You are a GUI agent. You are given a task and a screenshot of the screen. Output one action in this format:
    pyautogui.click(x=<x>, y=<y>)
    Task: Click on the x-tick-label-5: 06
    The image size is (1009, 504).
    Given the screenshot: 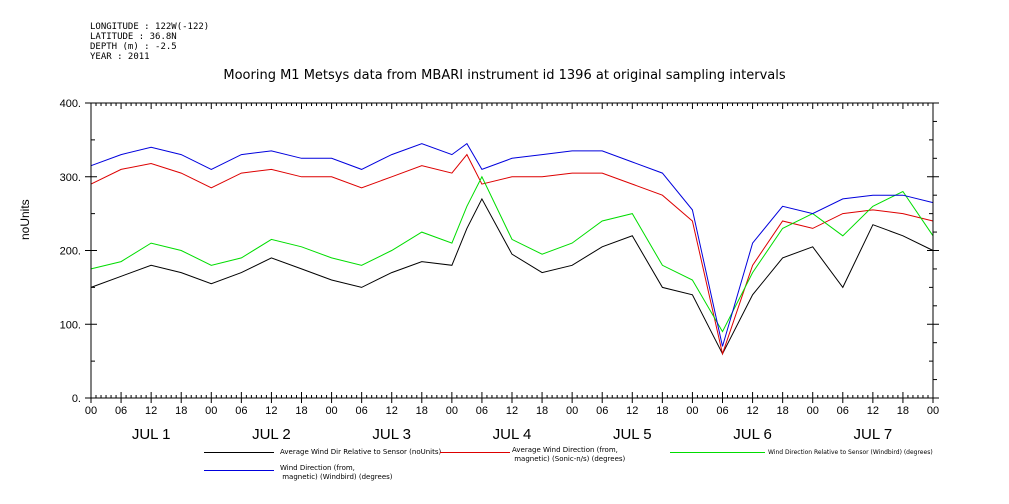 What is the action you would take?
    pyautogui.click(x=241, y=411)
    